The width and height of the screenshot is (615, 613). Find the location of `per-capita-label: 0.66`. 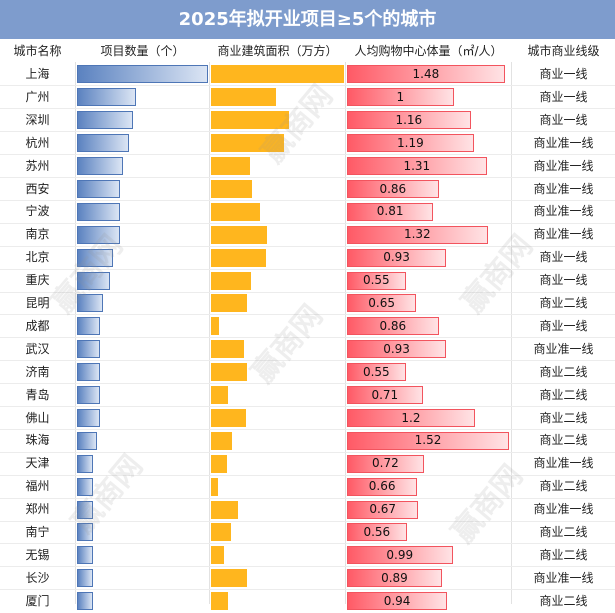

per-capita-label: 0.66 is located at coordinates (382, 486).